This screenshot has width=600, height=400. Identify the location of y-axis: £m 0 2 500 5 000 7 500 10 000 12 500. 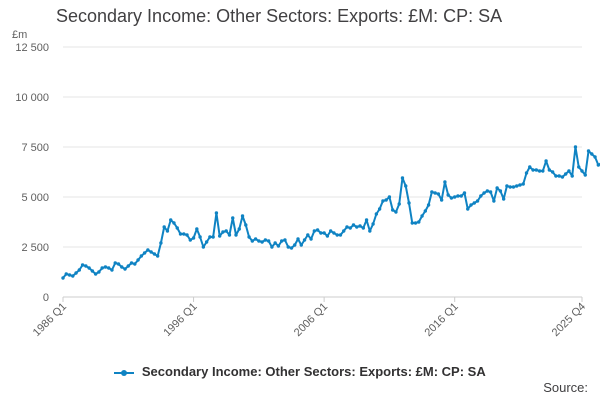
(30, 166).